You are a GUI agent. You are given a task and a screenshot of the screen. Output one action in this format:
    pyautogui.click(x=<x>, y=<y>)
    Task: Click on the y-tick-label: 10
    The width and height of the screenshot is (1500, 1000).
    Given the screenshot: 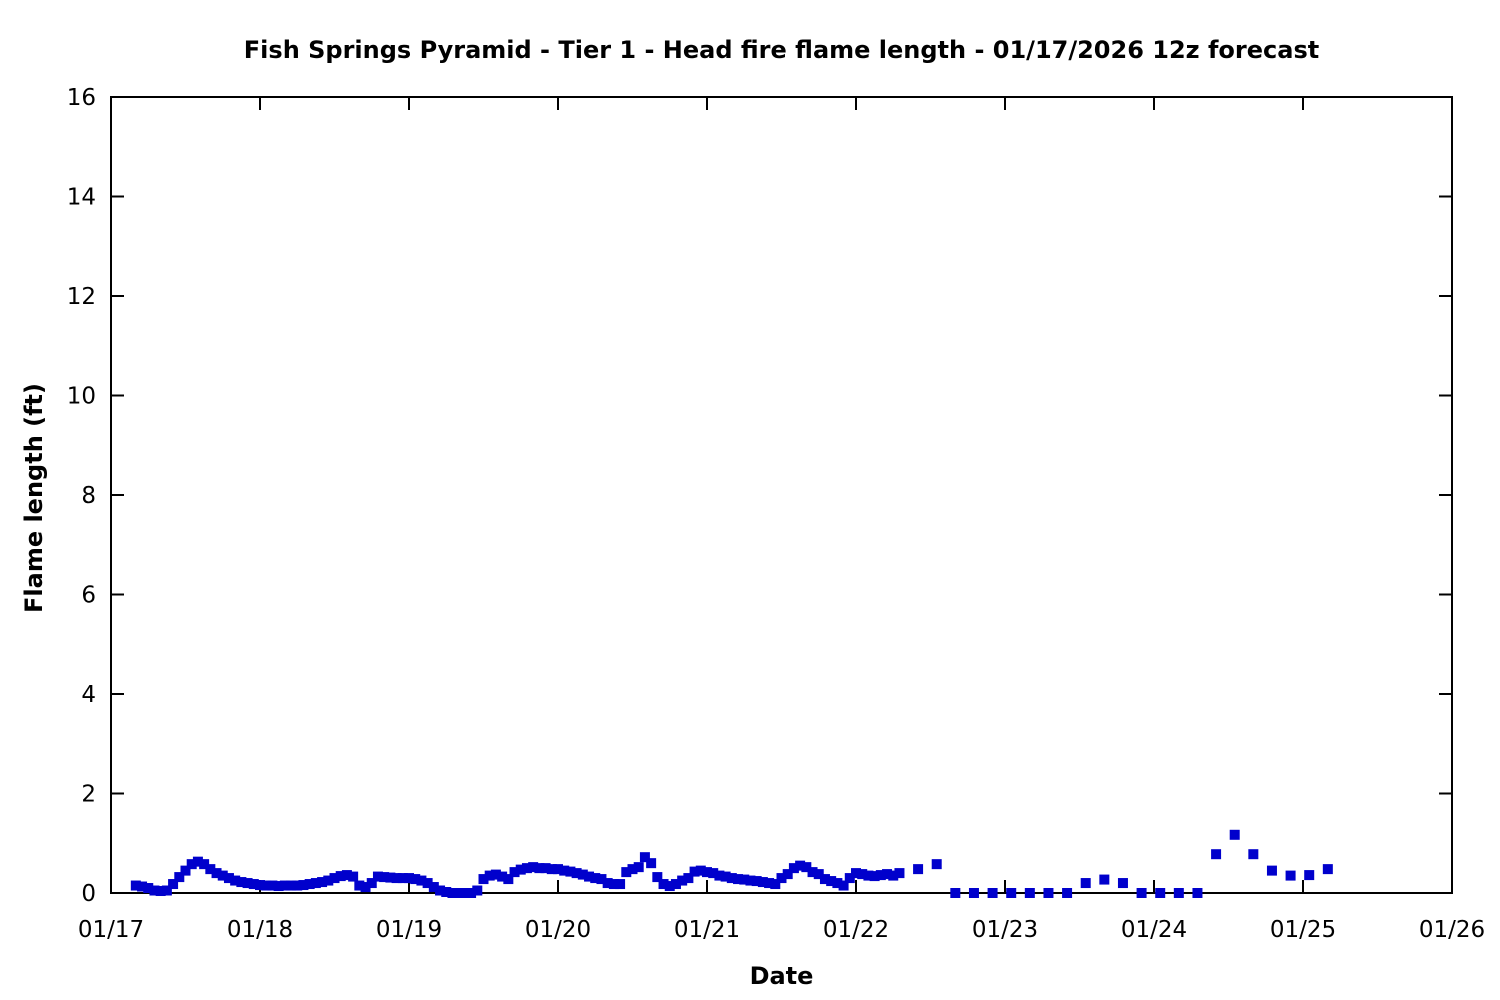 What is the action you would take?
    pyautogui.click(x=81, y=397)
    